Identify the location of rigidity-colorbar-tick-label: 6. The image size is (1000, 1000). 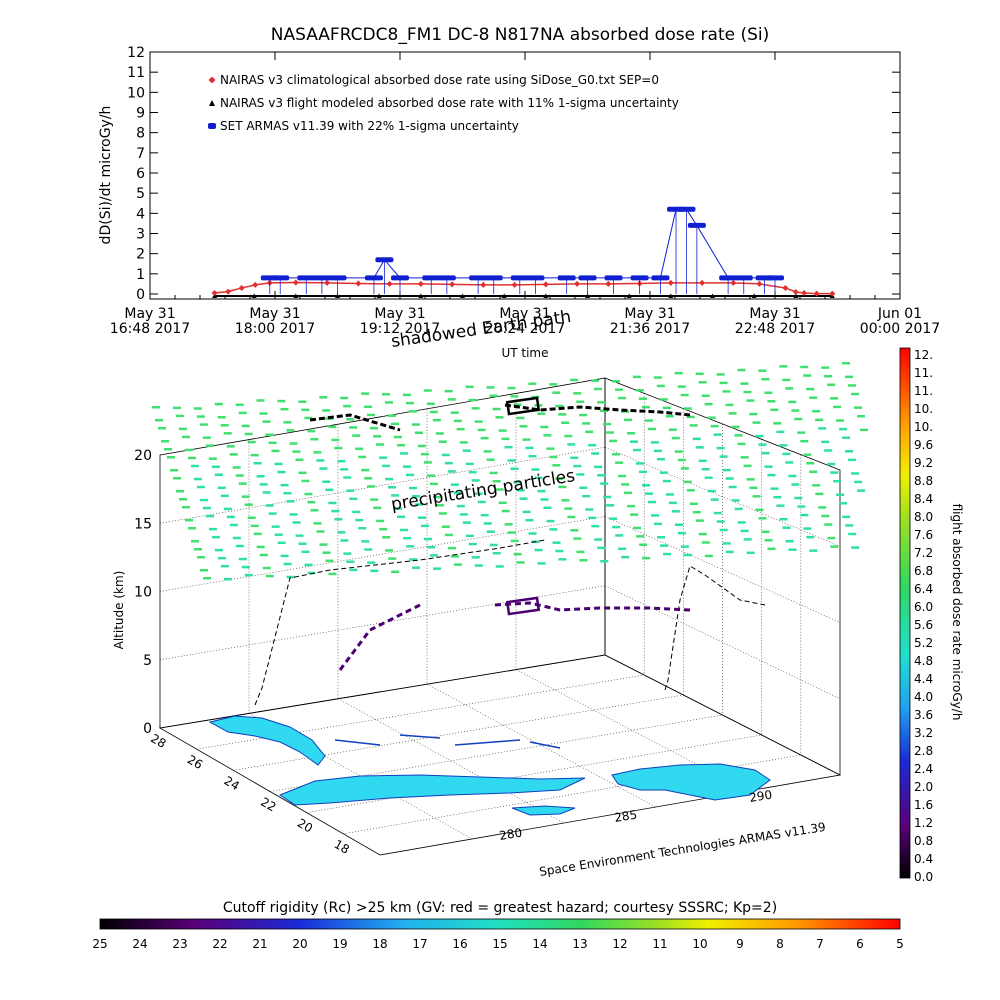
(860, 944).